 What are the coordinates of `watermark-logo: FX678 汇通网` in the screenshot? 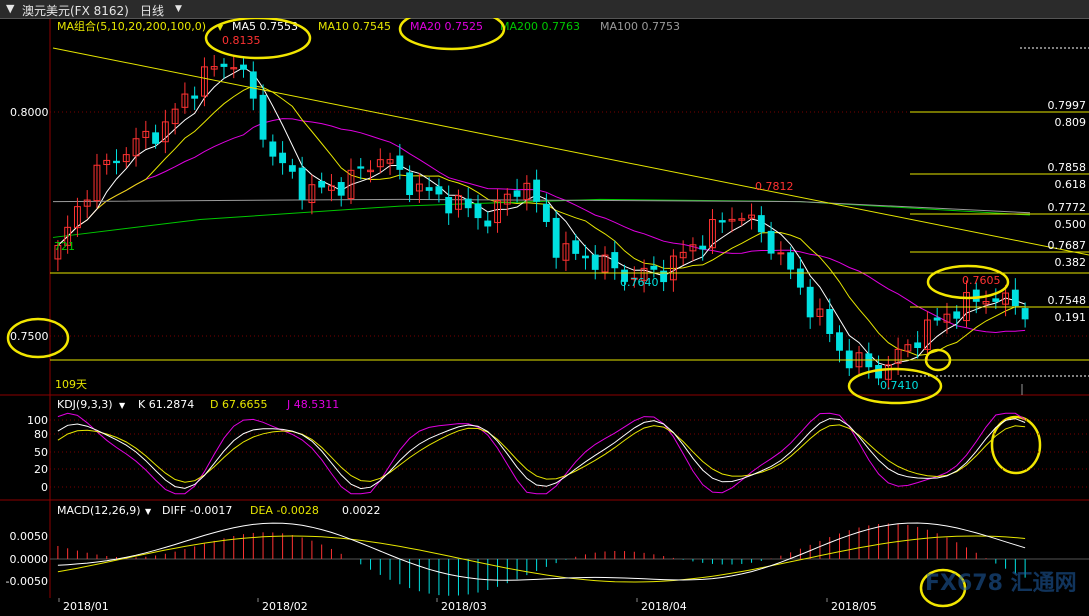 It's located at (1001, 583).